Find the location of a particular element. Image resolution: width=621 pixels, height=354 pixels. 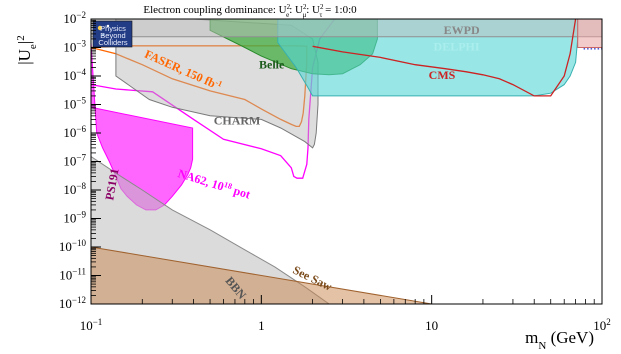

series-cms is located at coordinates (444, 58).